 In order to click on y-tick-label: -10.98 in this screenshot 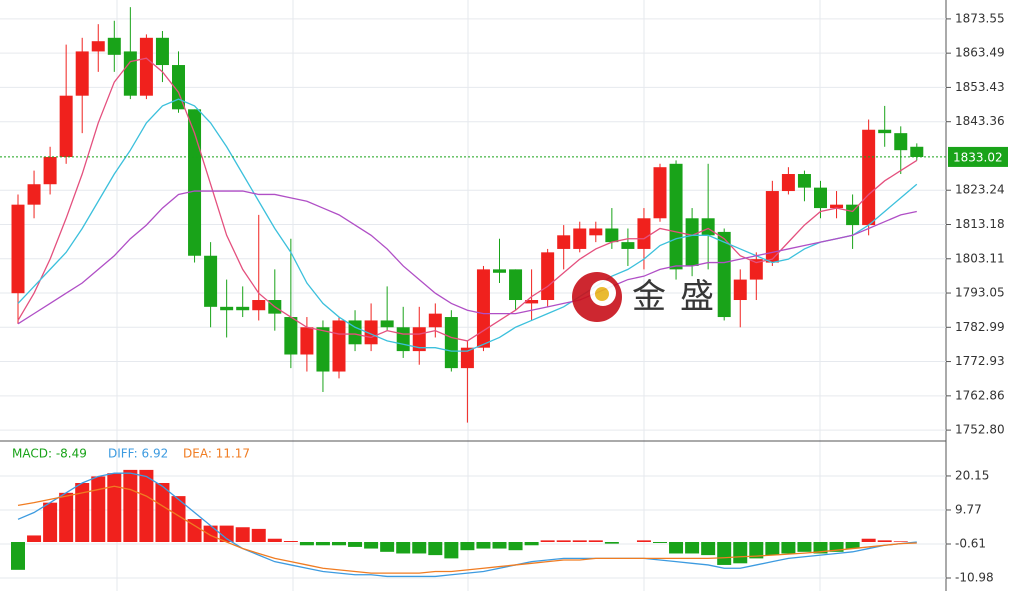, I will do `click(974, 577)`.